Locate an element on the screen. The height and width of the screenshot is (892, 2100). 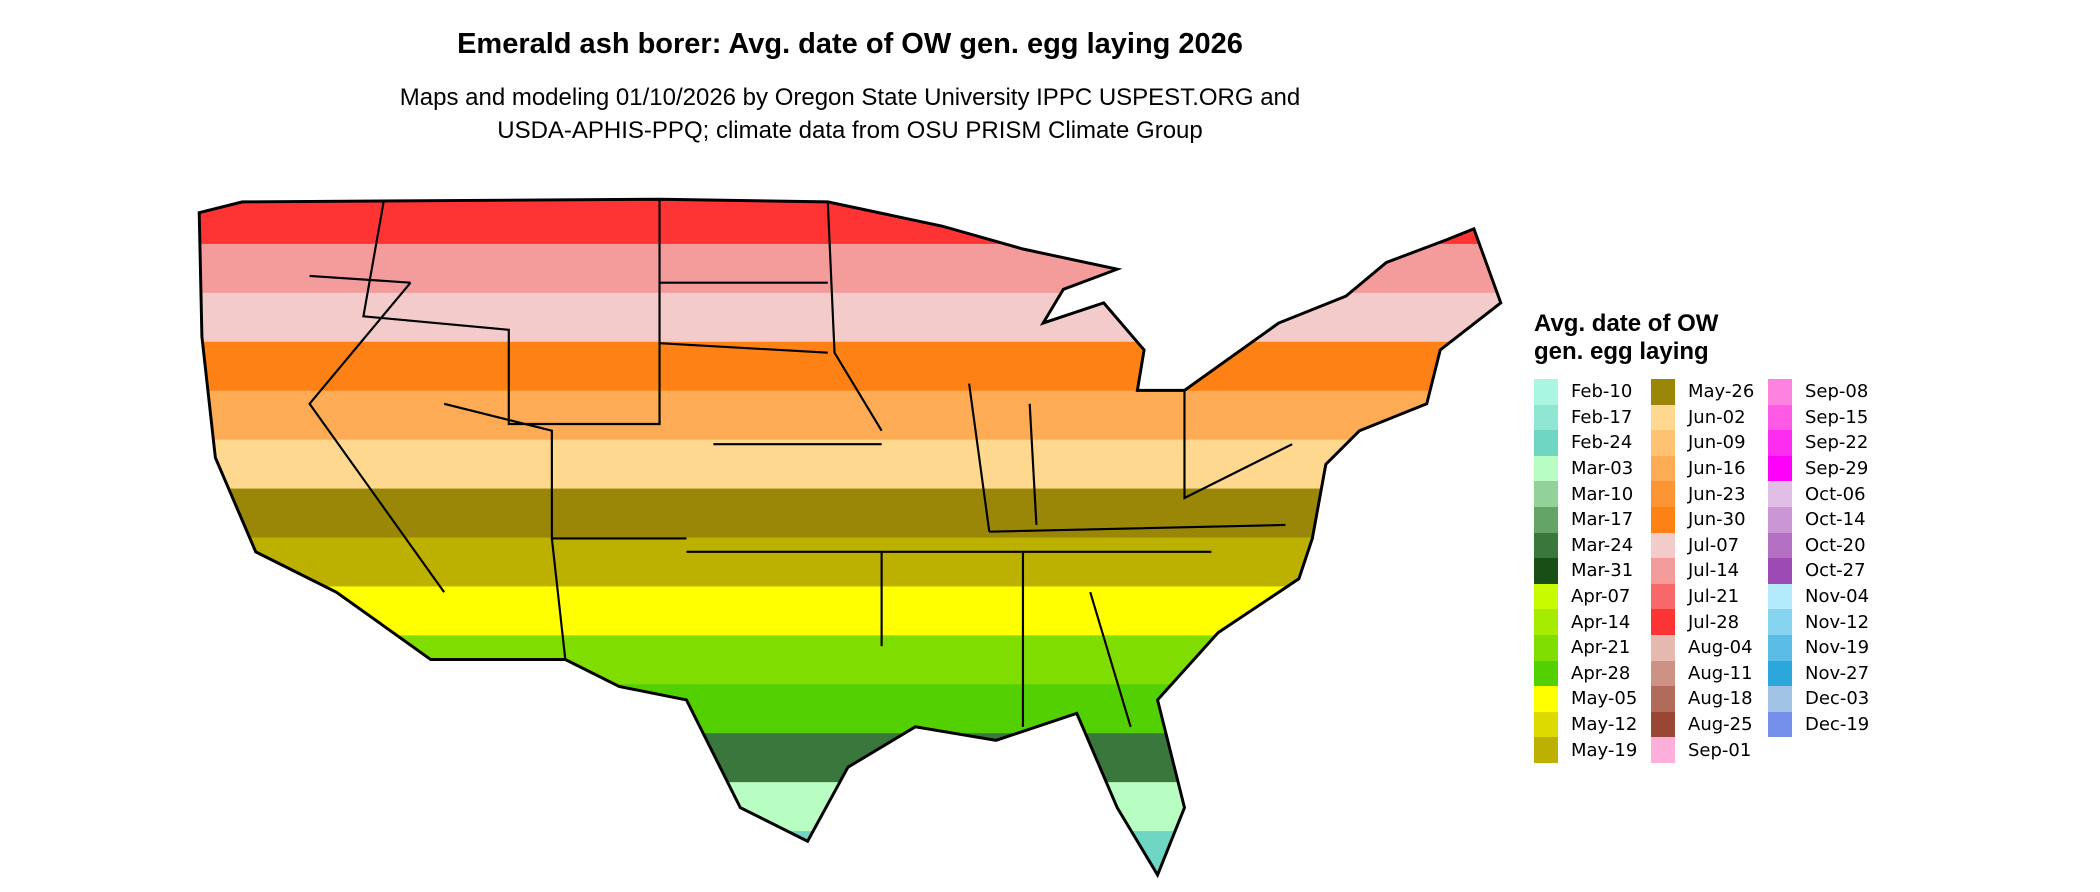
legend-label: May-19 is located at coordinates (1604, 750).